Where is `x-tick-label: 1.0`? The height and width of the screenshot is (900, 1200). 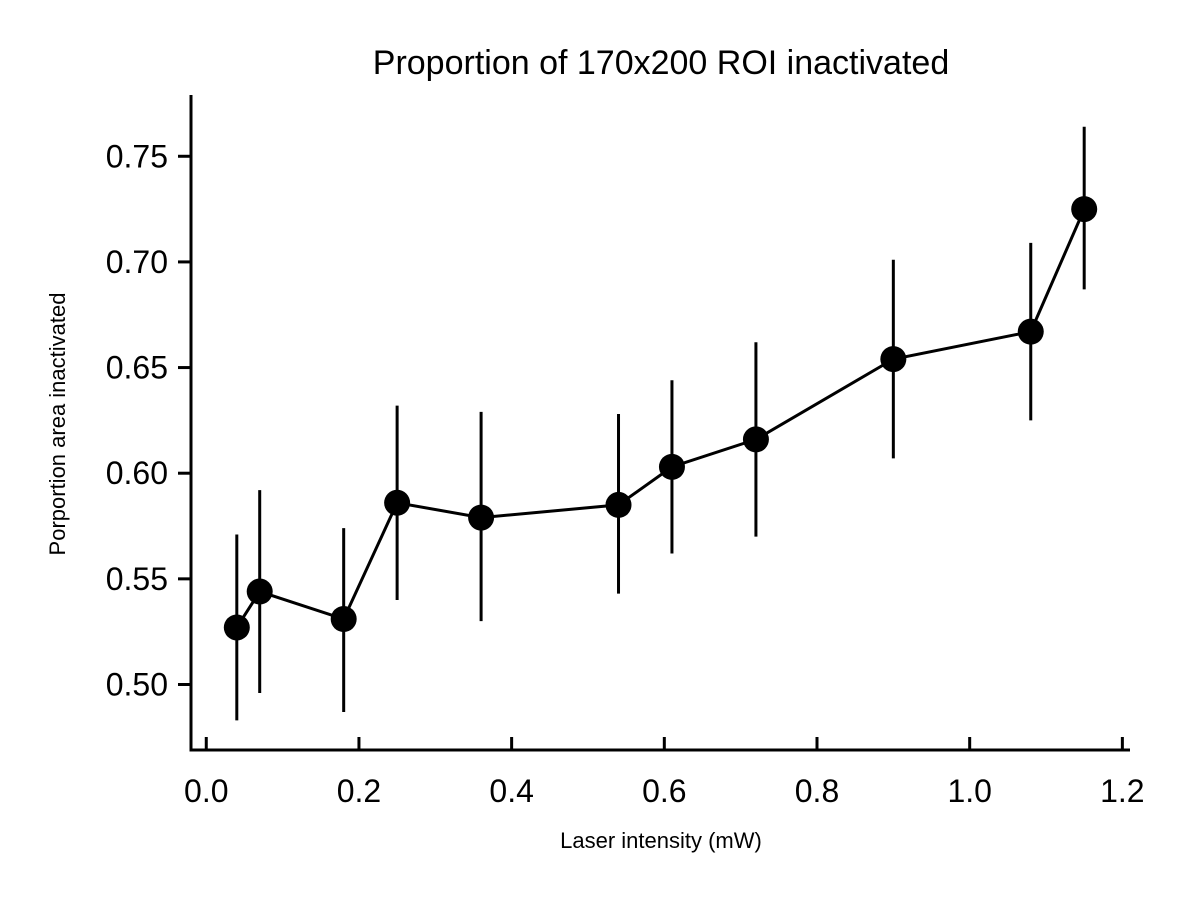
x-tick-label: 1.0 is located at coordinates (969, 791).